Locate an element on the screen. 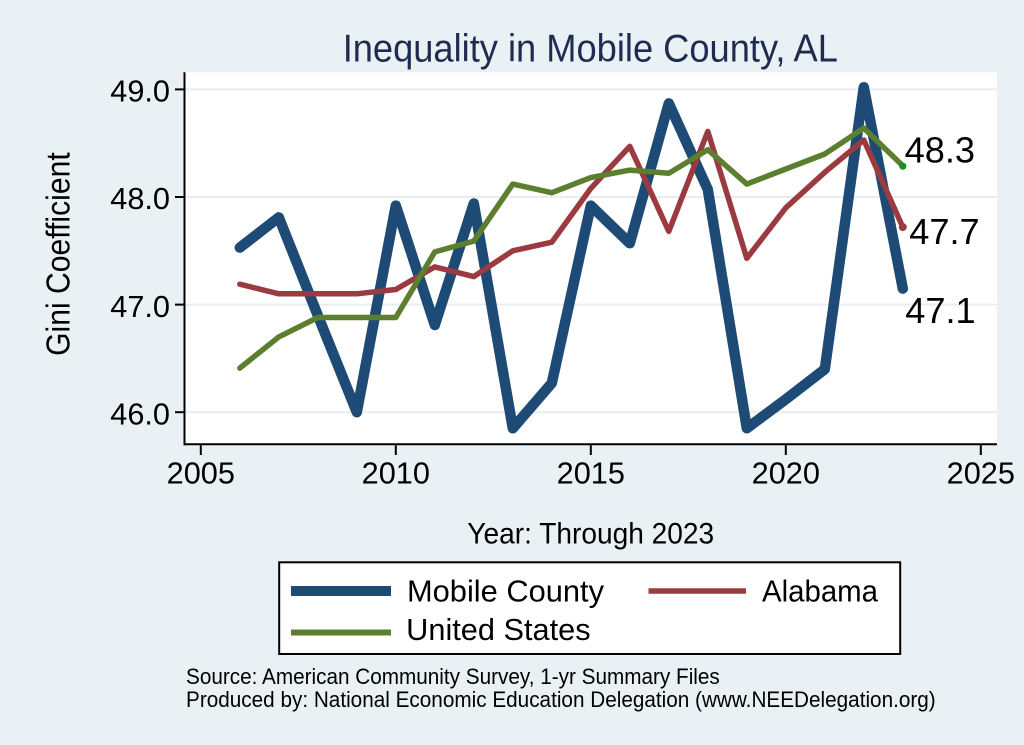 This screenshot has width=1024, height=745. svg-text: 2020 is located at coordinates (786, 472).